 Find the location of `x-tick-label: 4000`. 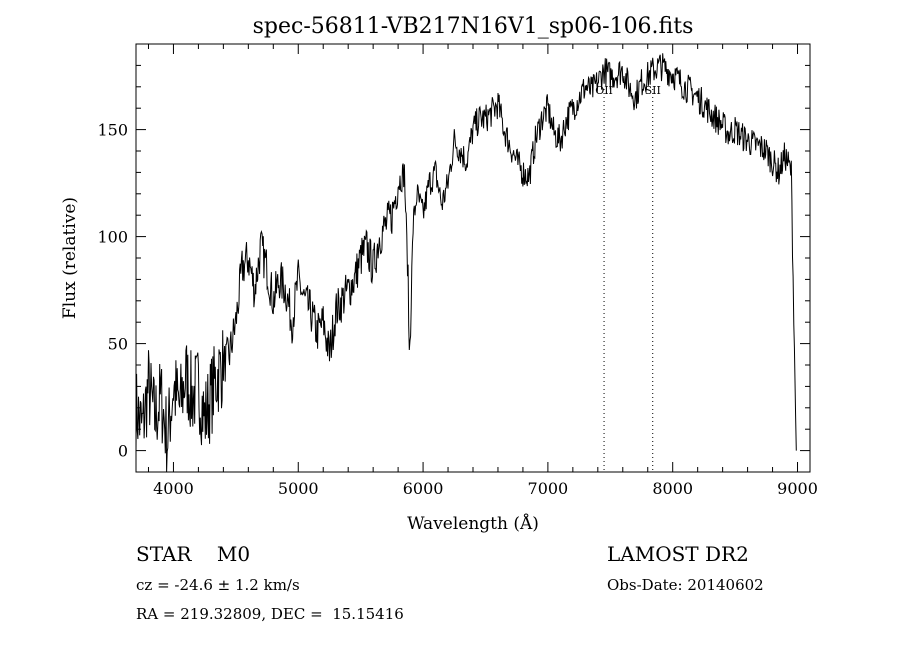

x-tick-label: 4000 is located at coordinates (173, 488).